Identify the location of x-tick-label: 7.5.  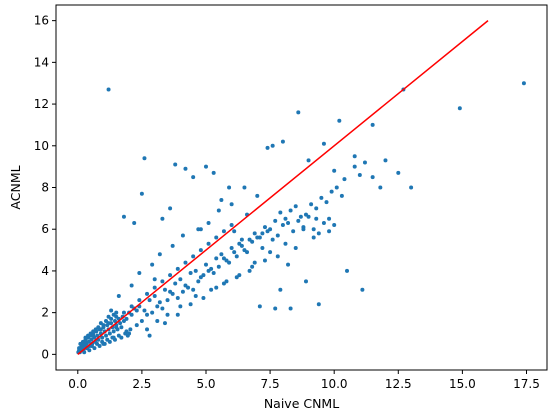
(270, 384).